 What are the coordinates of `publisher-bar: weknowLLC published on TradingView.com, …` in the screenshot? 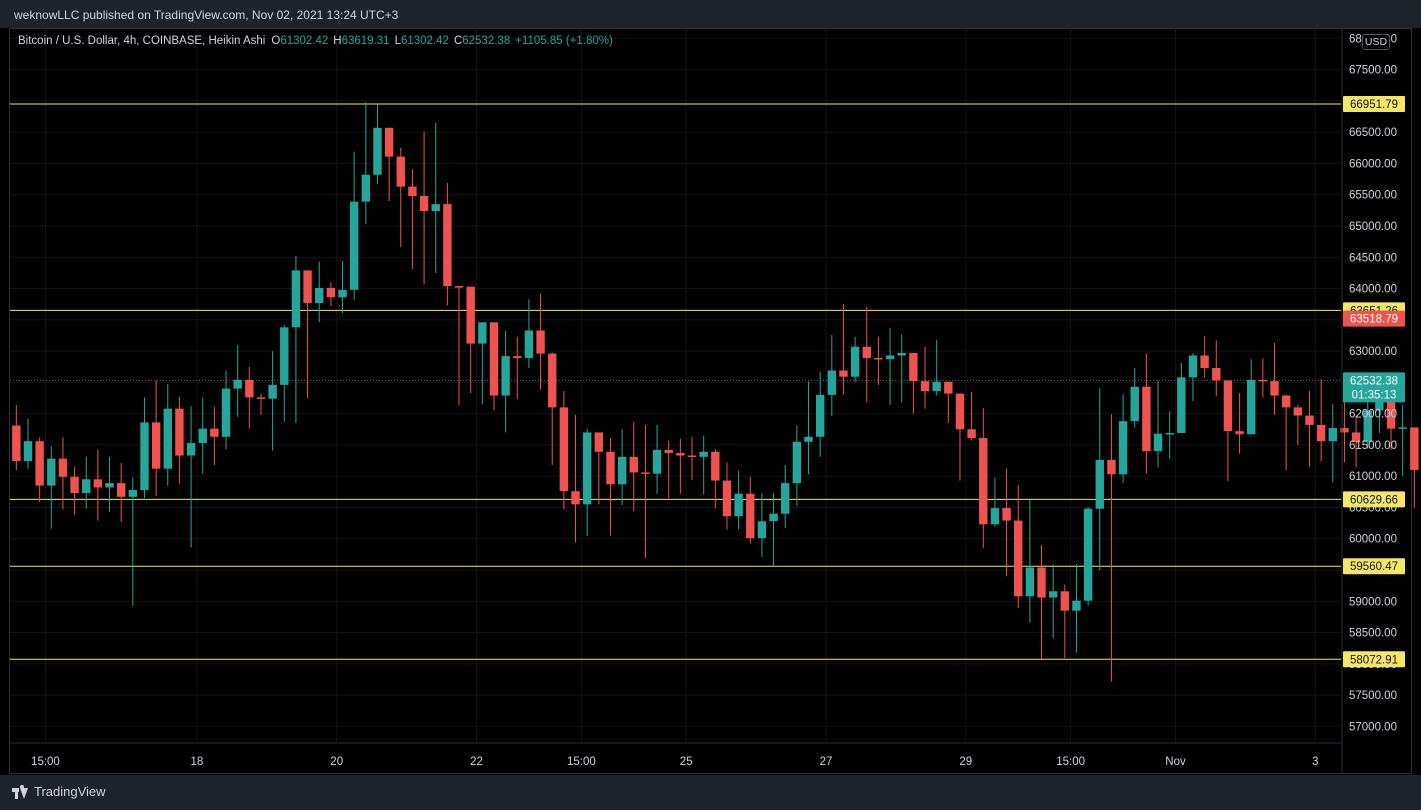 It's located at (710, 14).